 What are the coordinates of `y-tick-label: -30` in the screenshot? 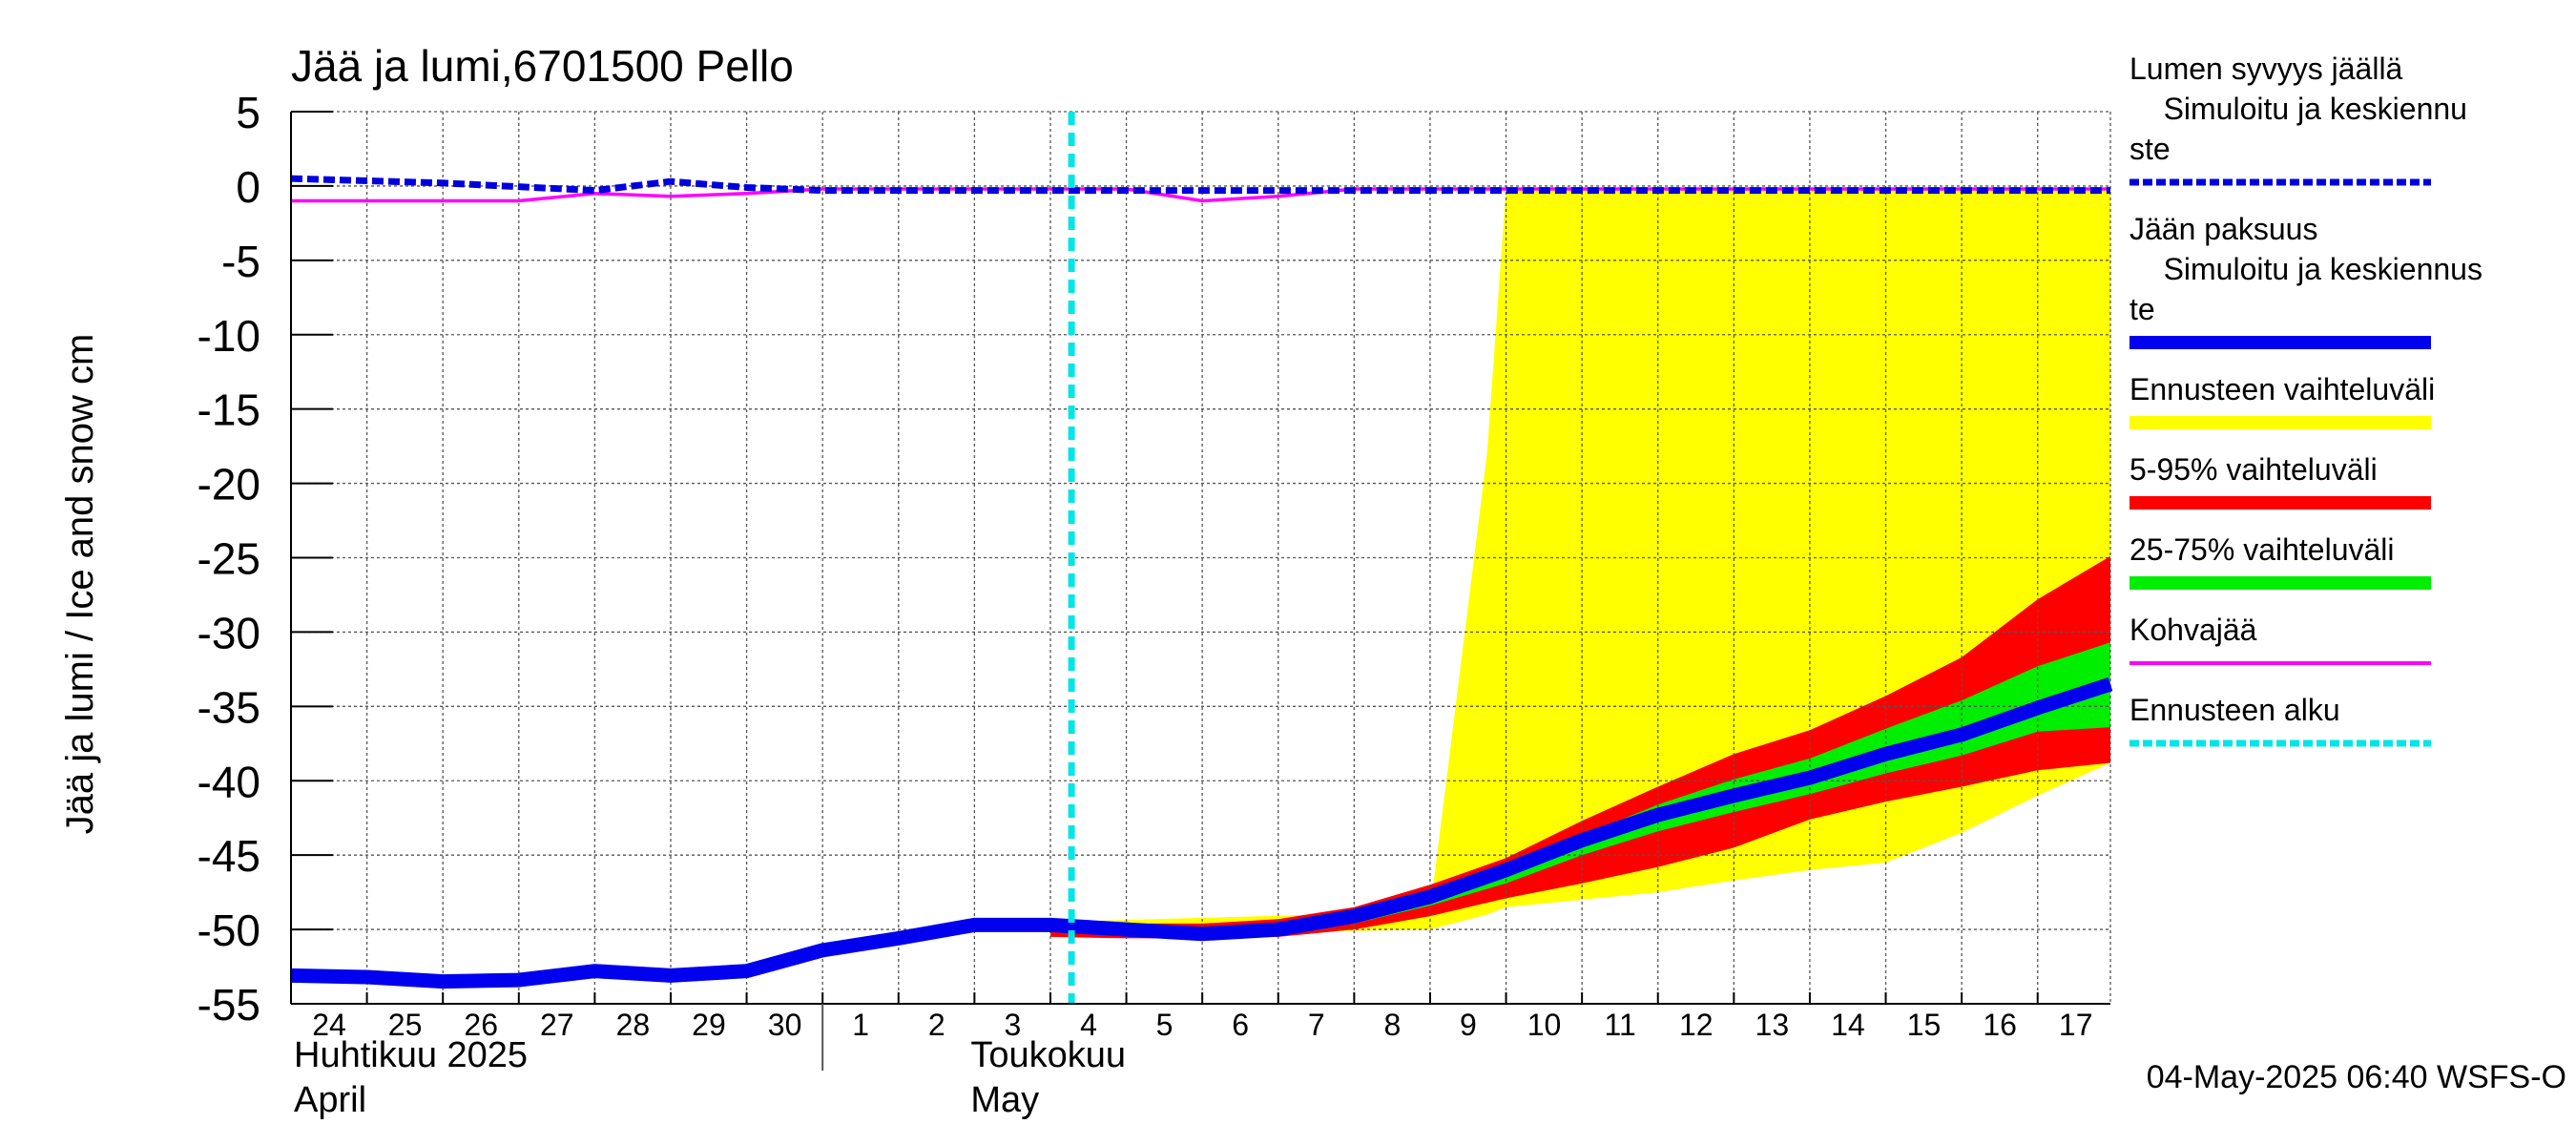 It's located at (228, 633).